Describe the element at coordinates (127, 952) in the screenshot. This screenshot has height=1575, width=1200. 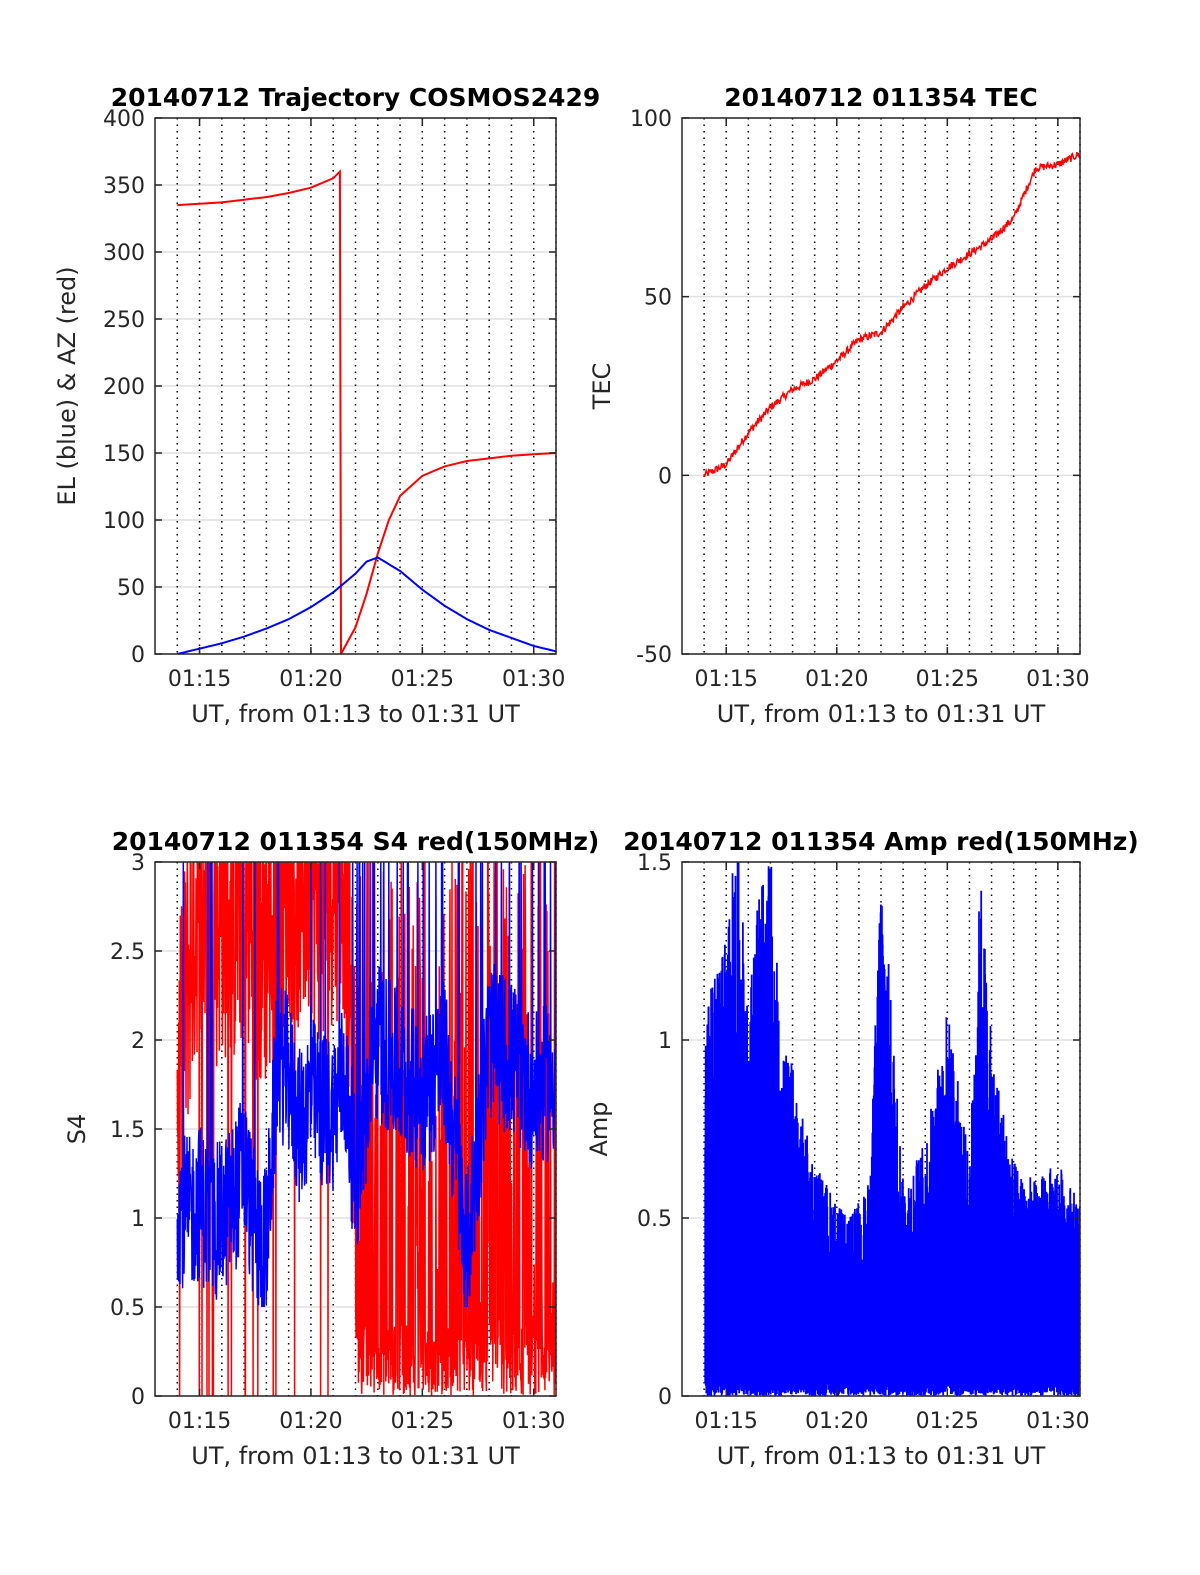
I see `y-tick-label: 2.5` at that location.